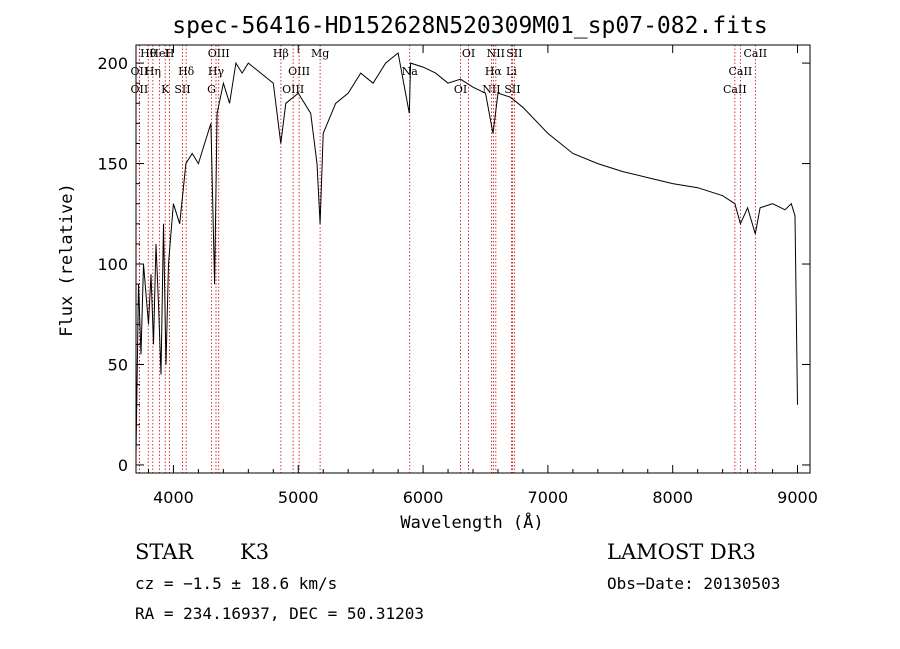 The height and width of the screenshot is (649, 900). What do you see at coordinates (153, 71) in the screenshot?
I see `line-marker-label: Hη` at bounding box center [153, 71].